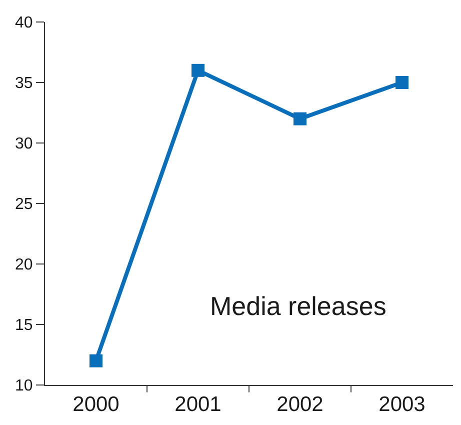  What do you see at coordinates (402, 404) in the screenshot?
I see `x-tick-label: 2003` at bounding box center [402, 404].